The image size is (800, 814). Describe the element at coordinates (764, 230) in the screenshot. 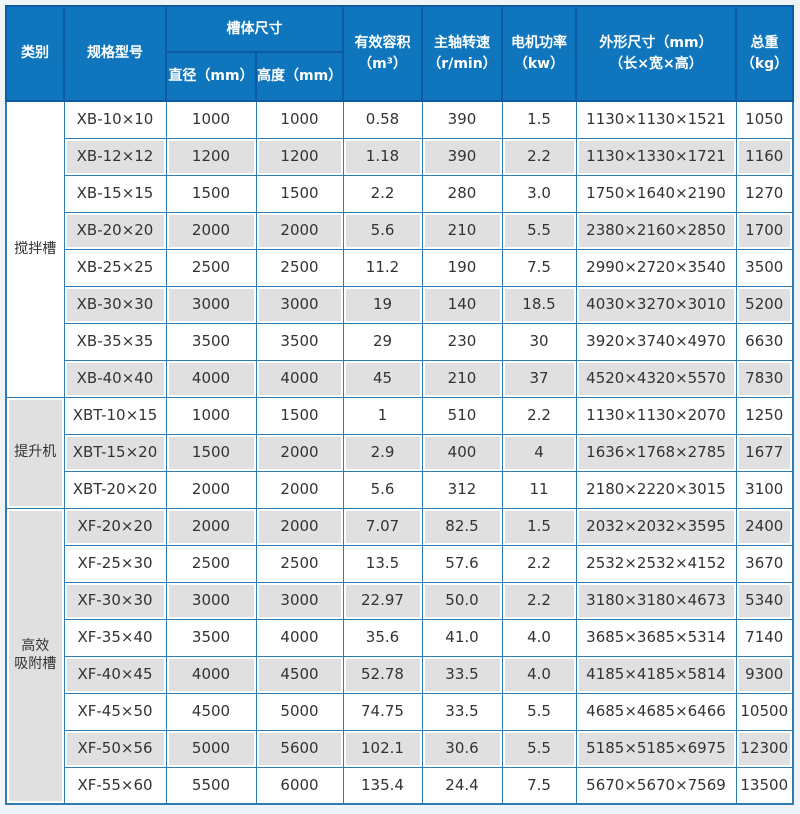

I see `value-cell: 1700` at that location.